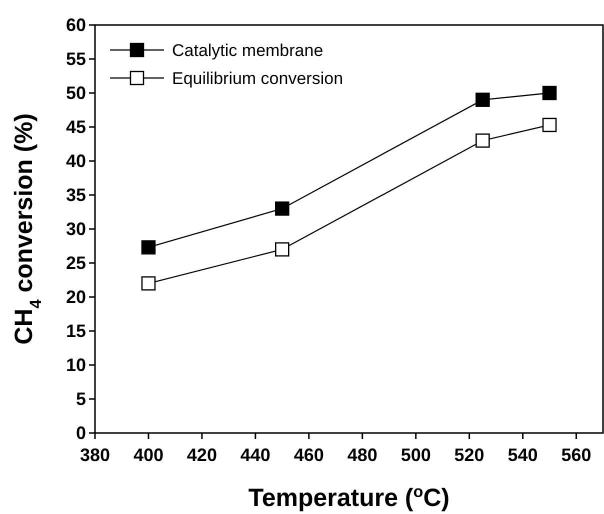 The width and height of the screenshot is (604, 514). What do you see at coordinates (76, 127) in the screenshot?
I see `y-tick-label: 45` at bounding box center [76, 127].